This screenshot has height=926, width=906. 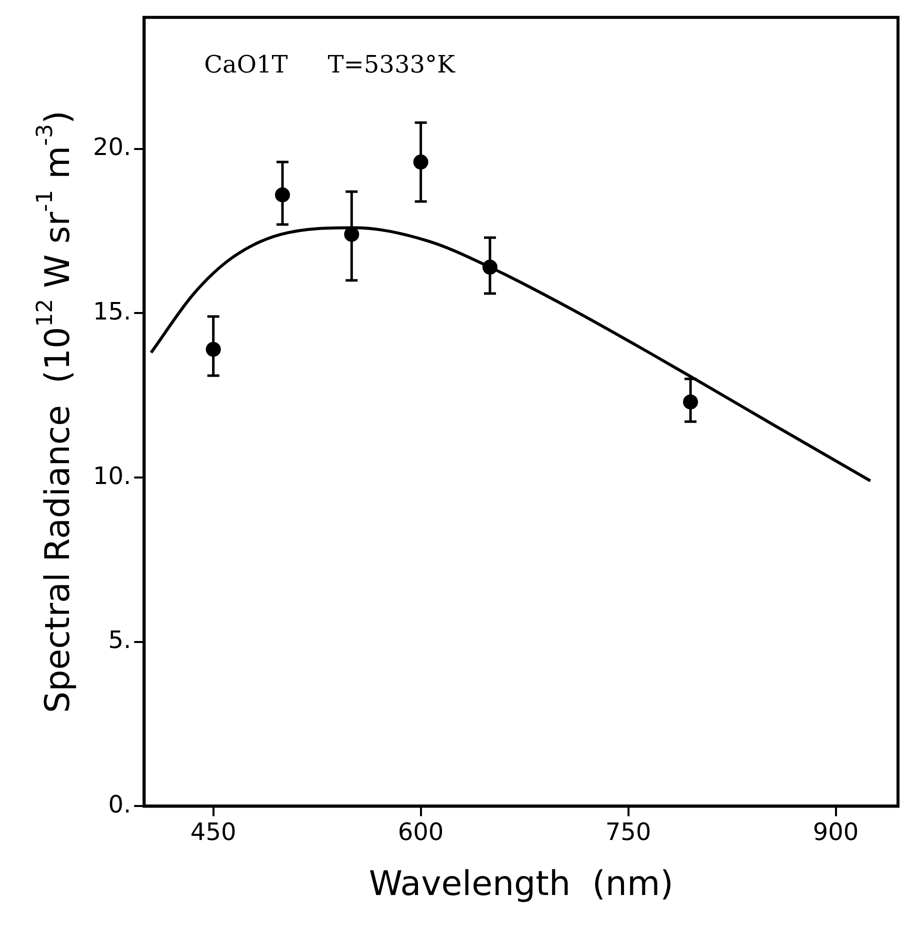 What do you see at coordinates (628, 832) in the screenshot?
I see `x-tick-label: 750` at bounding box center [628, 832].